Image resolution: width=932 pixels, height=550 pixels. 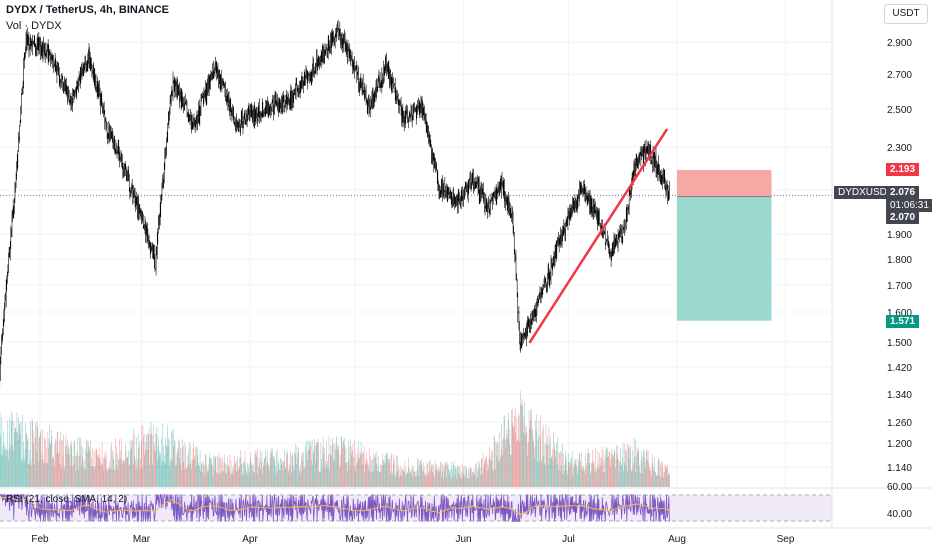 What do you see at coordinates (906, 14) in the screenshot?
I see `currency-button: USDT` at bounding box center [906, 14].